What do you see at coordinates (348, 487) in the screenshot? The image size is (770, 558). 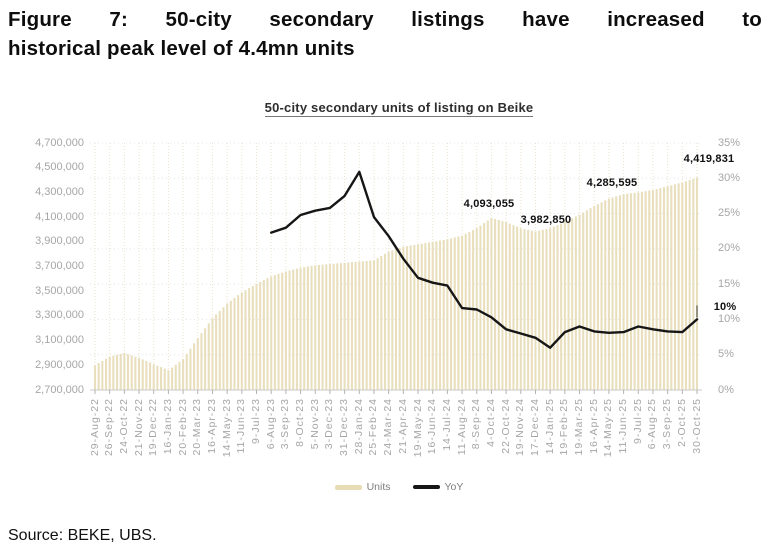 I see `units-swatch-icon` at bounding box center [348, 487].